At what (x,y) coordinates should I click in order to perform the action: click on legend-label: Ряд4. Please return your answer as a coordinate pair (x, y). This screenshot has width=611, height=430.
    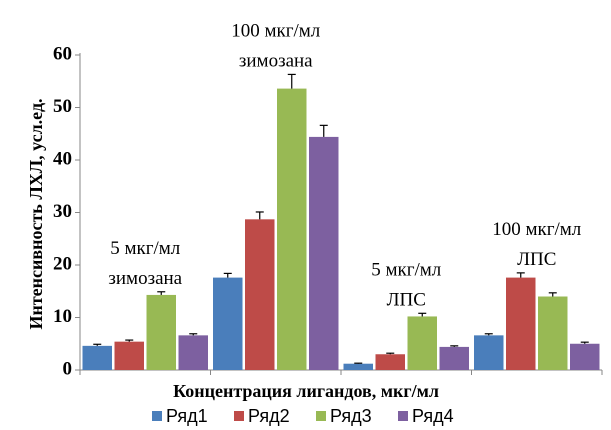
    Looking at the image, I should click on (433, 416).